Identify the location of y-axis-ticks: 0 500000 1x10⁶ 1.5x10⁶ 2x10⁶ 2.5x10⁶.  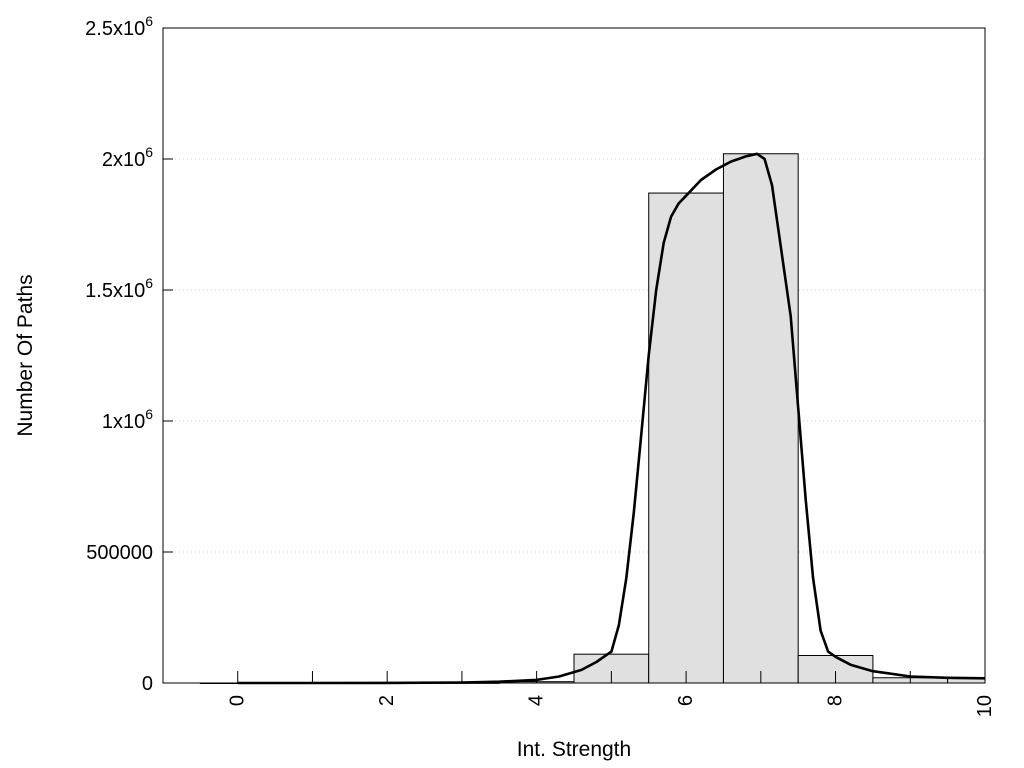
(129, 354).